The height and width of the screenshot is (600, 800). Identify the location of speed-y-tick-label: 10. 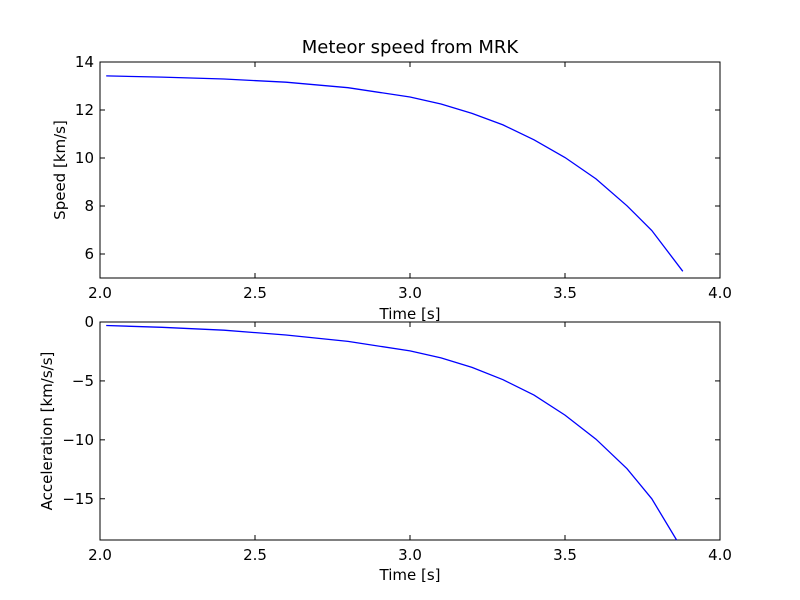
(84, 158).